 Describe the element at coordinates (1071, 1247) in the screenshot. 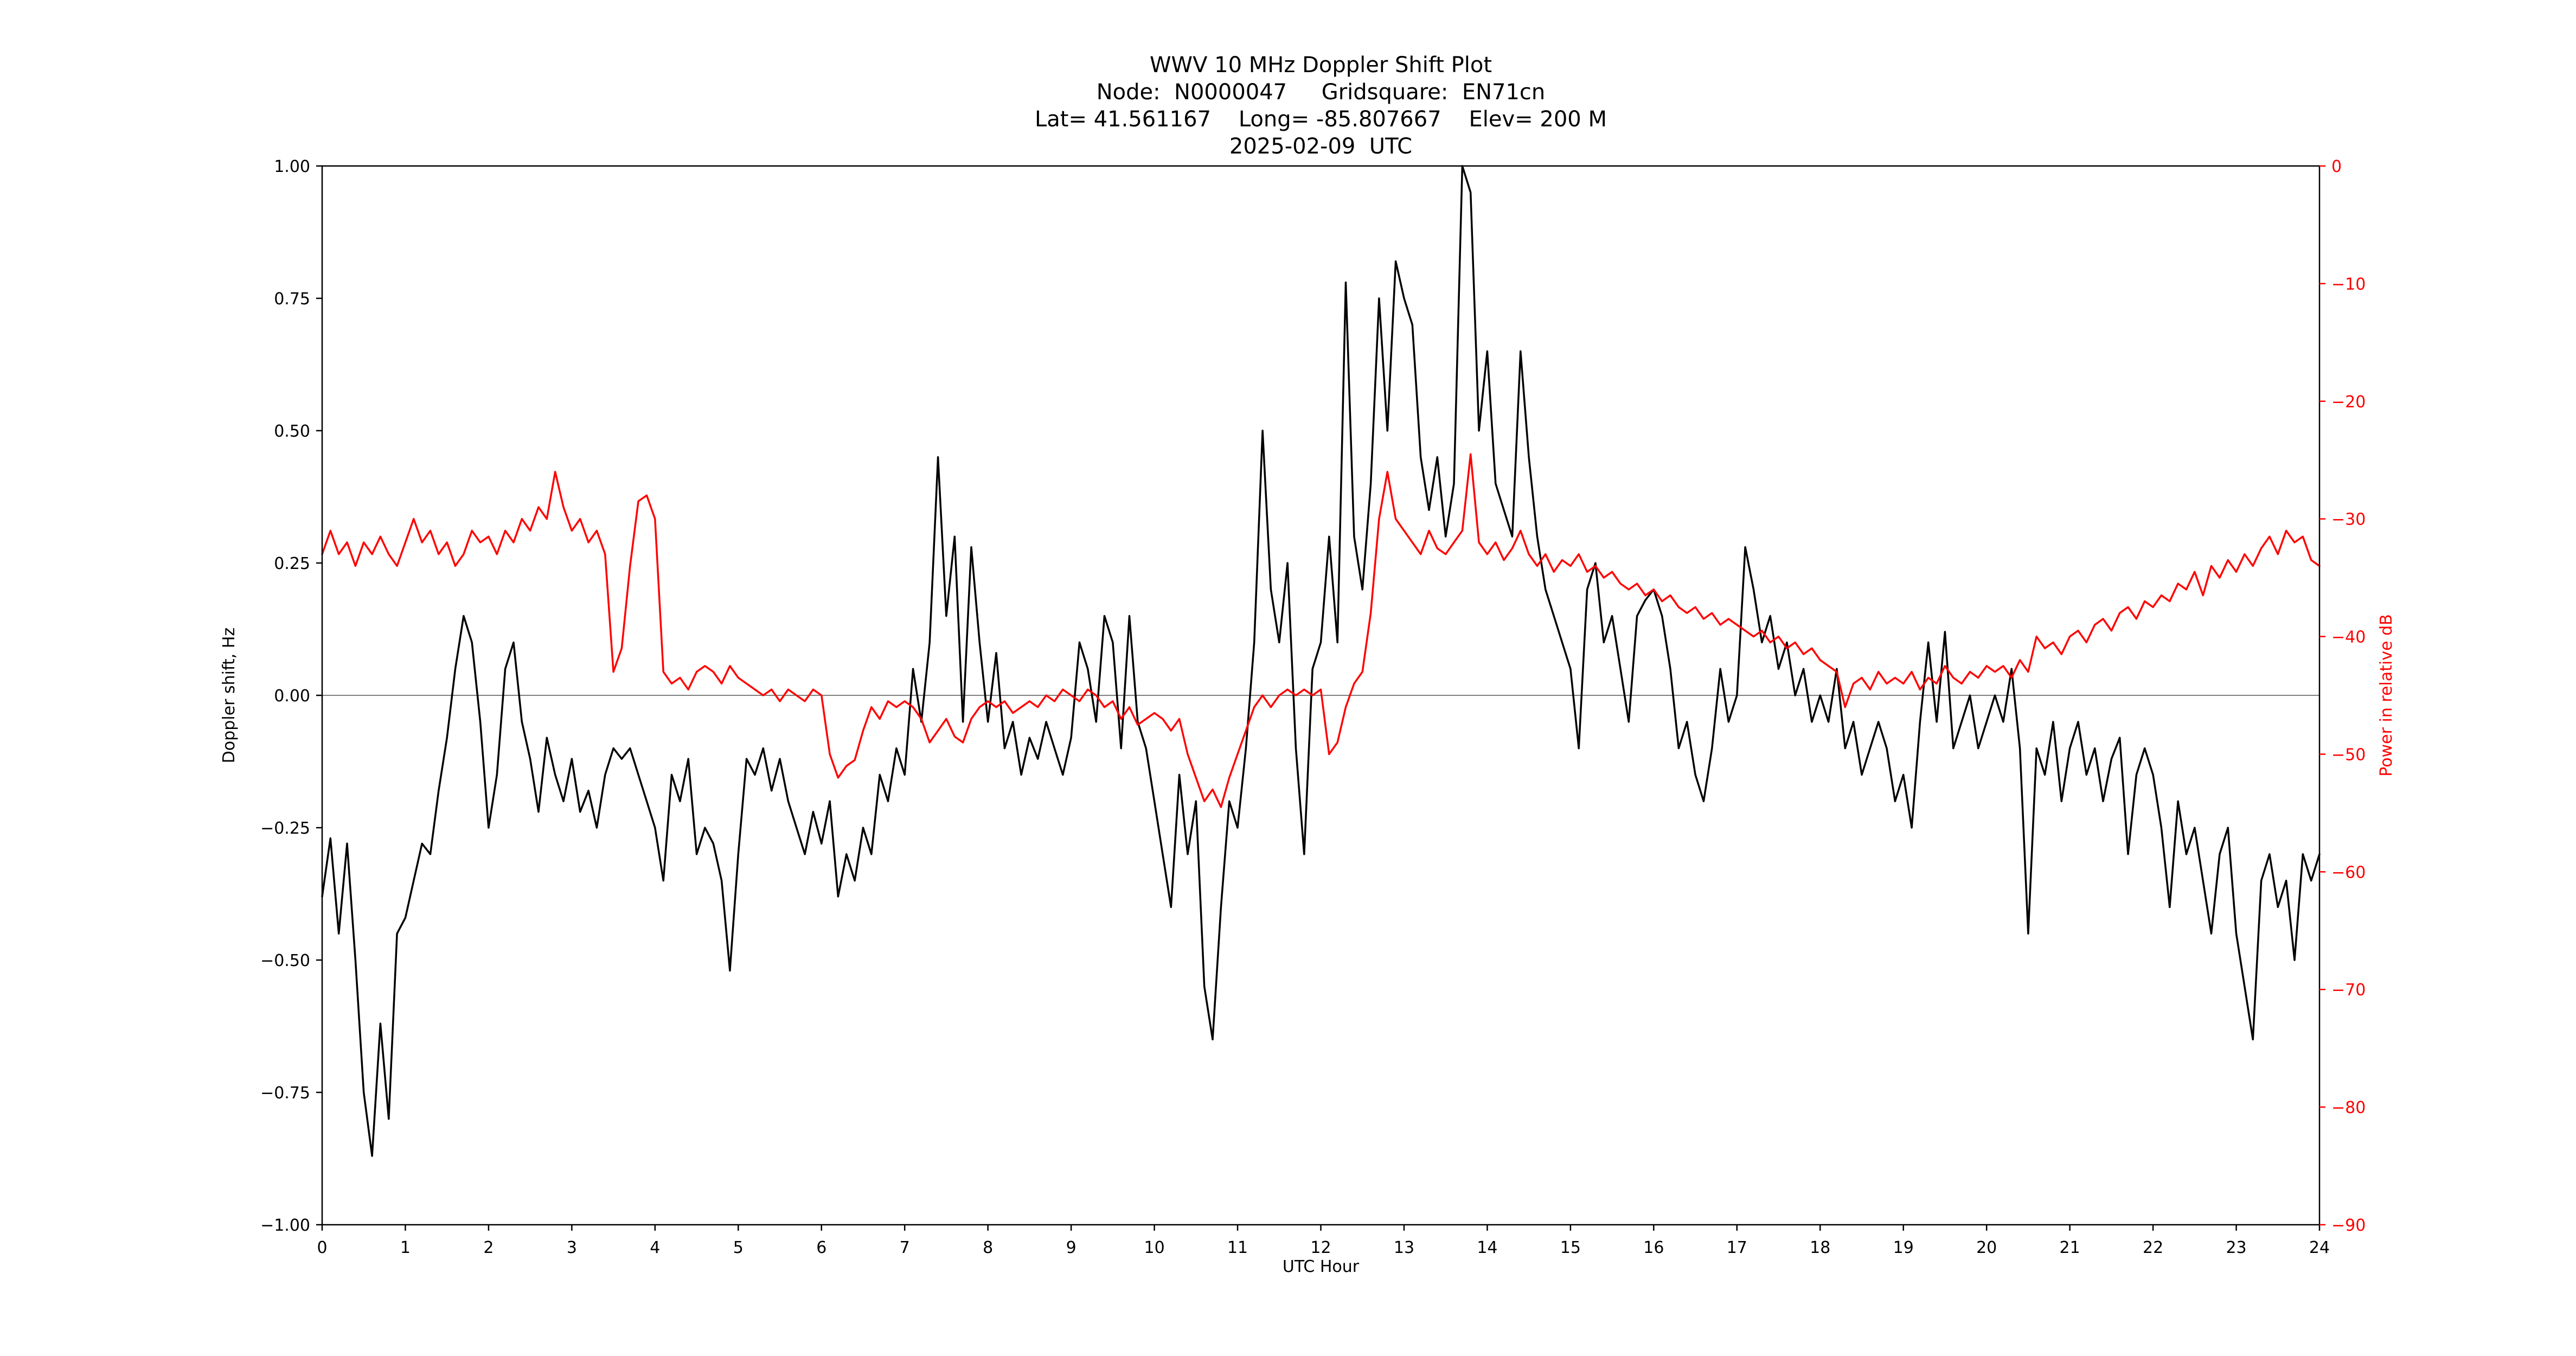

I see `x-tick-label: 9` at that location.